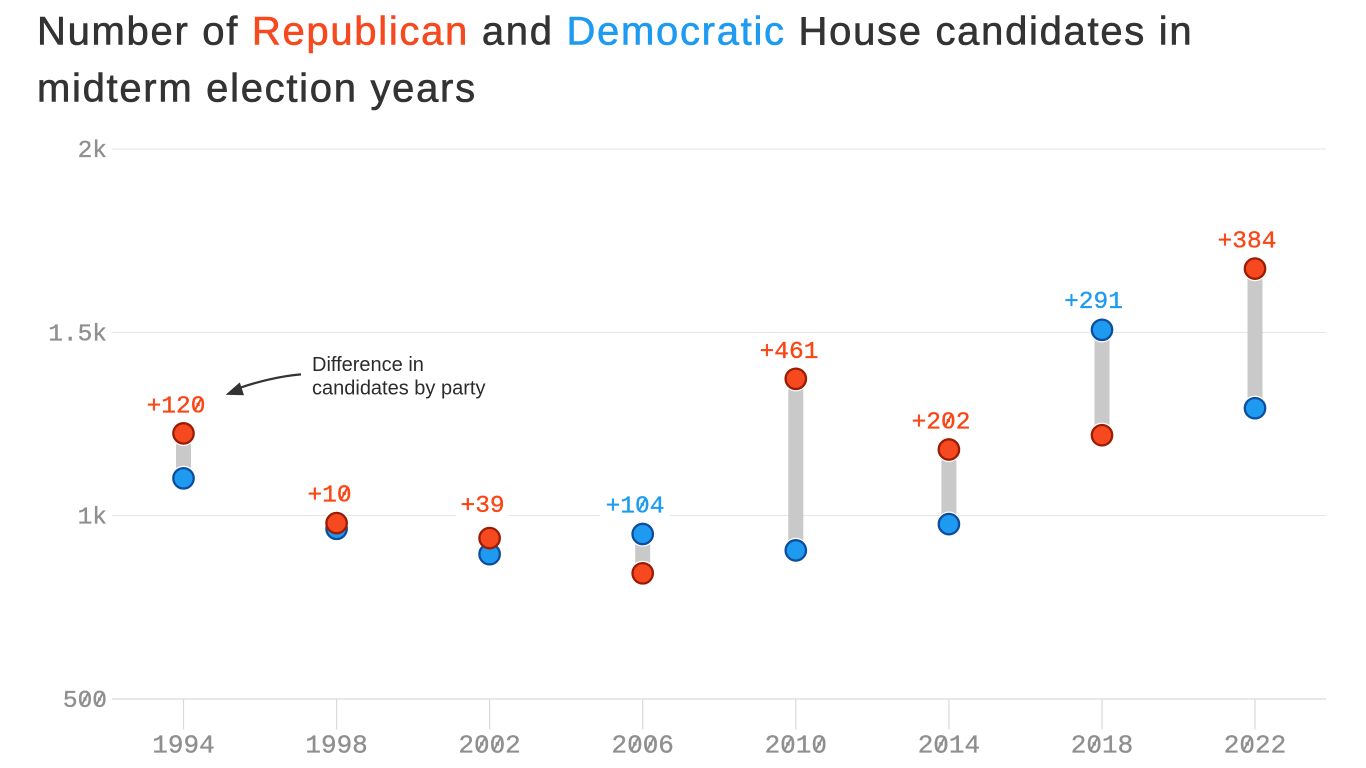  What do you see at coordinates (85, 701) in the screenshot?
I see `svg-text: 500` at bounding box center [85, 701].